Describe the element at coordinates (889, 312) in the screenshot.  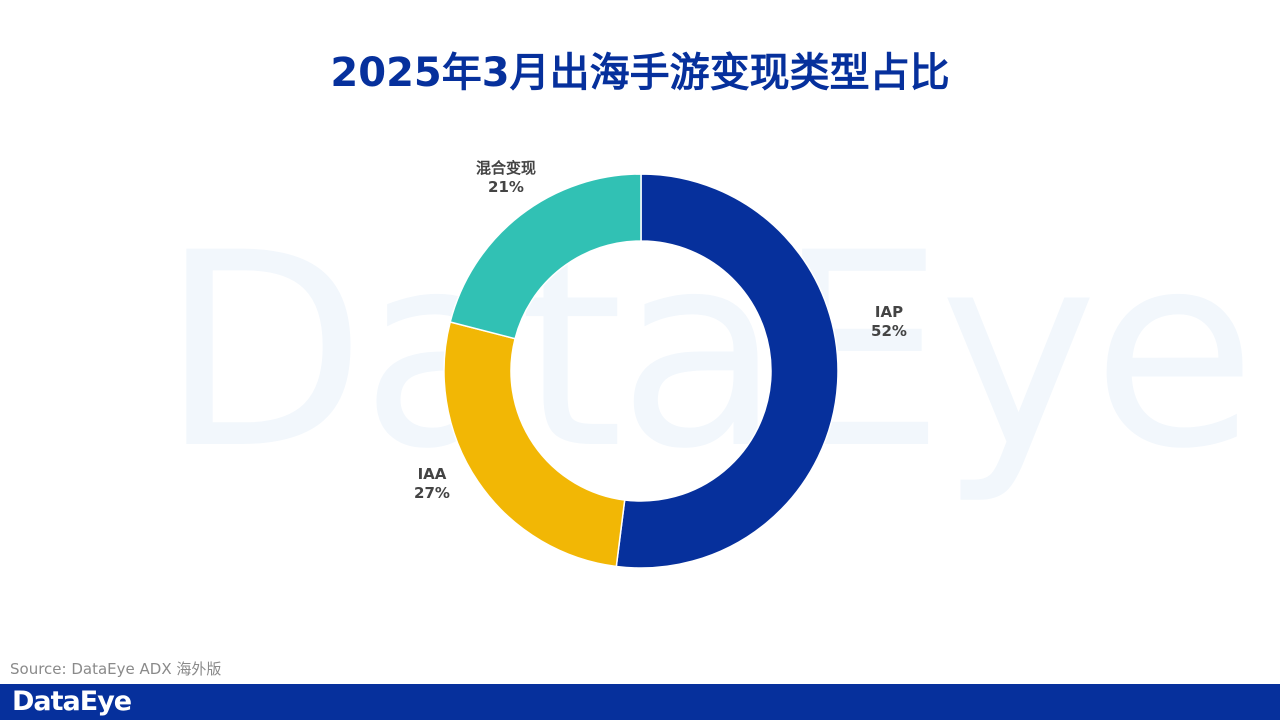
I see `label-iap-name: IAP` at that location.